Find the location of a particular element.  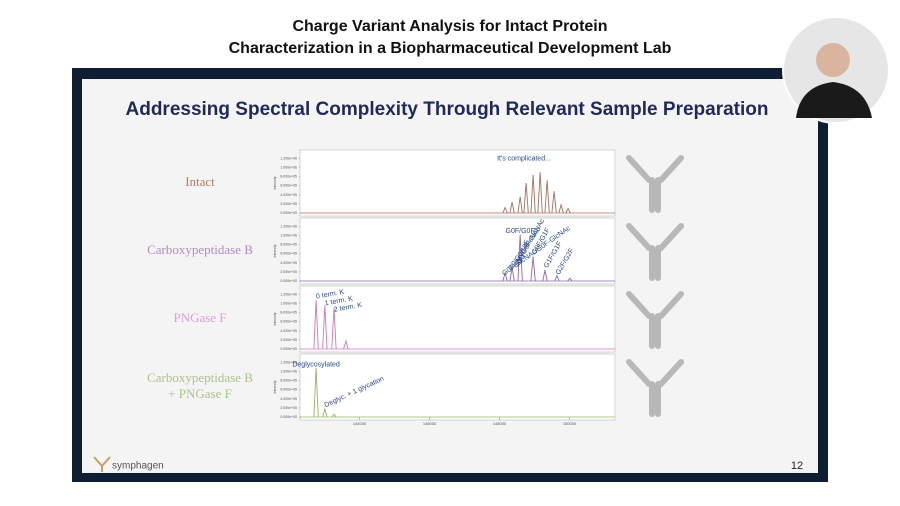

annotation: 2 term. K is located at coordinates (348, 308).